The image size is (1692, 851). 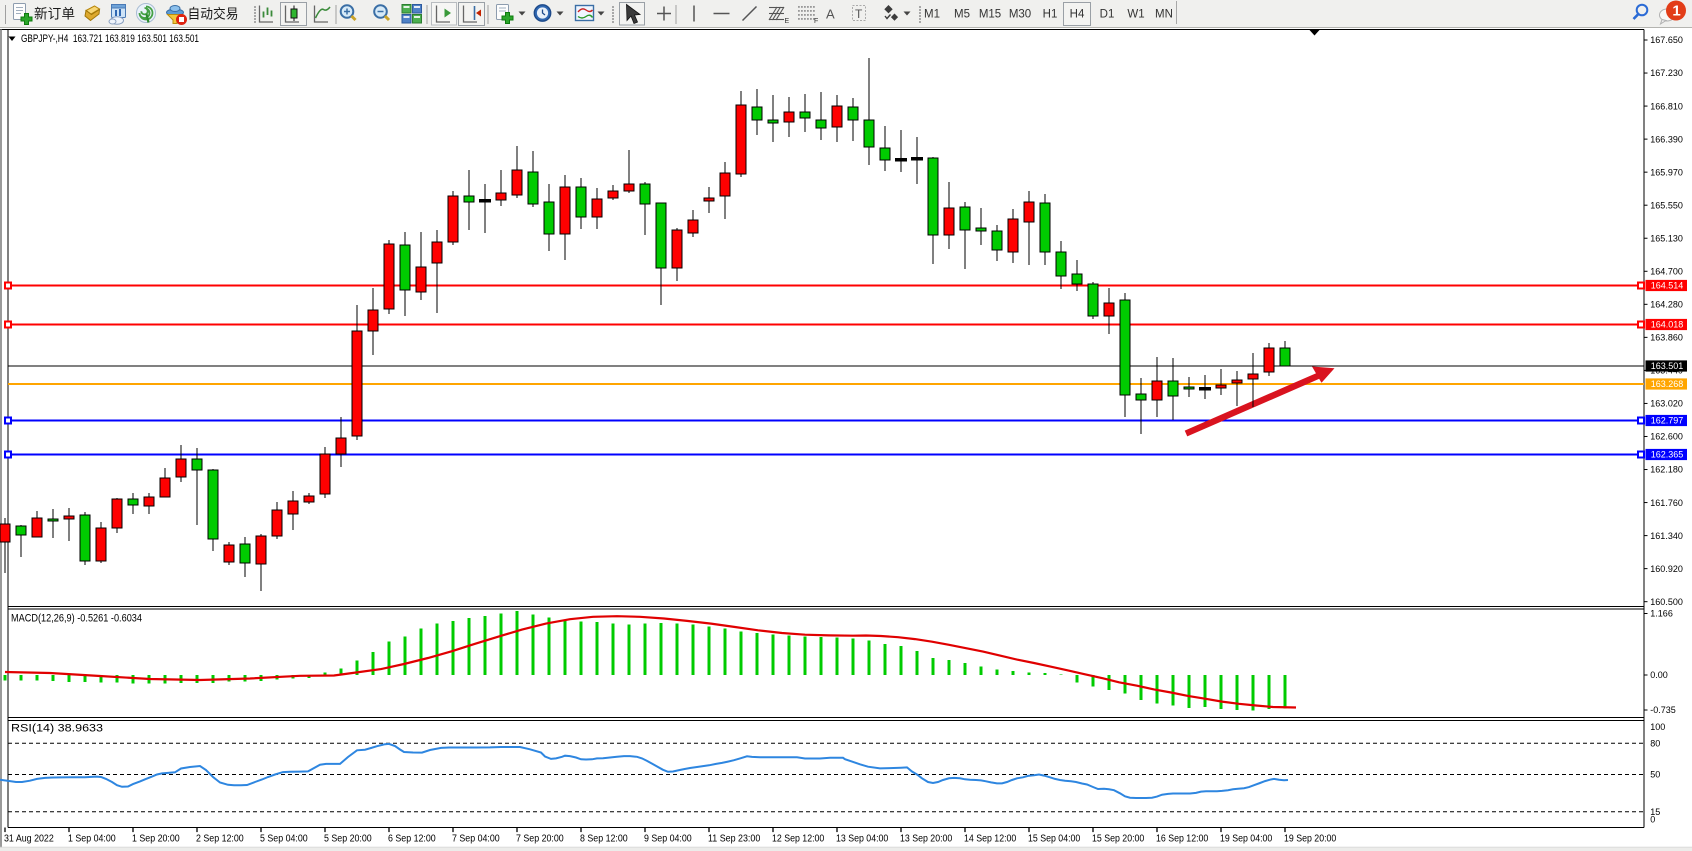 What do you see at coordinates (1676, 11) in the screenshot?
I see `svg-text: 1` at bounding box center [1676, 11].